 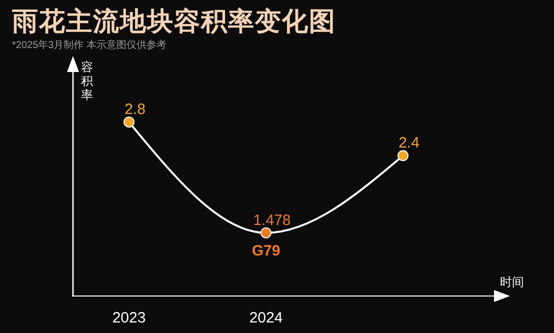 I want to click on data-label: 2.4, so click(x=409, y=143).